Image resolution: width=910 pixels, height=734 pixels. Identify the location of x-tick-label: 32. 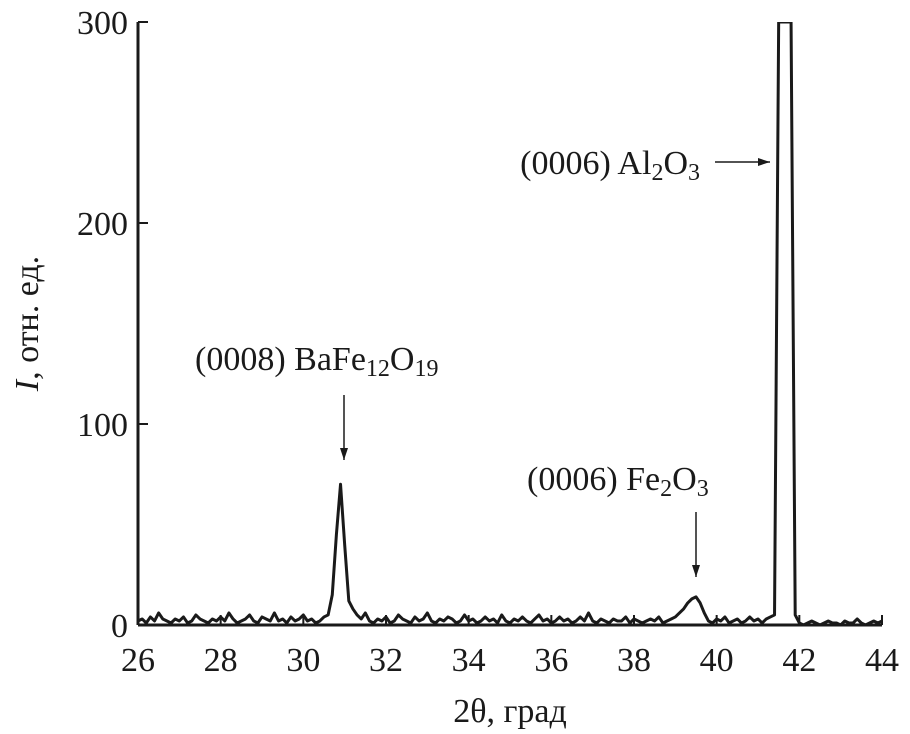
(386, 660).